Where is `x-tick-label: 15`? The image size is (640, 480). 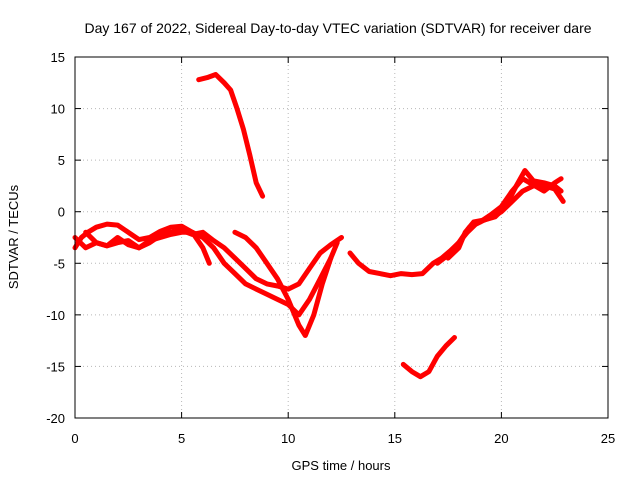 x-tick-label: 15 is located at coordinates (395, 438).